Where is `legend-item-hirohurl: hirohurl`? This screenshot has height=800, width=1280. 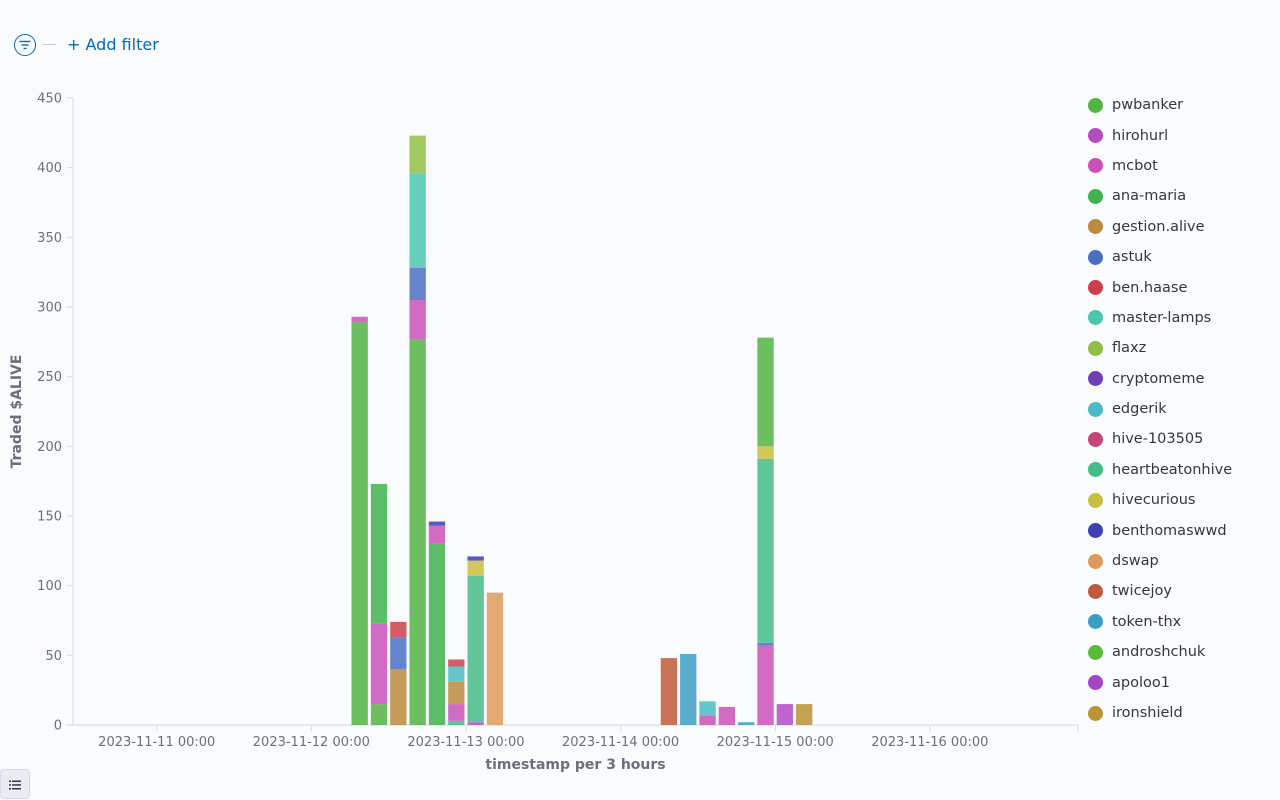
legend-item-hirohurl: hirohurl is located at coordinates (1183, 135).